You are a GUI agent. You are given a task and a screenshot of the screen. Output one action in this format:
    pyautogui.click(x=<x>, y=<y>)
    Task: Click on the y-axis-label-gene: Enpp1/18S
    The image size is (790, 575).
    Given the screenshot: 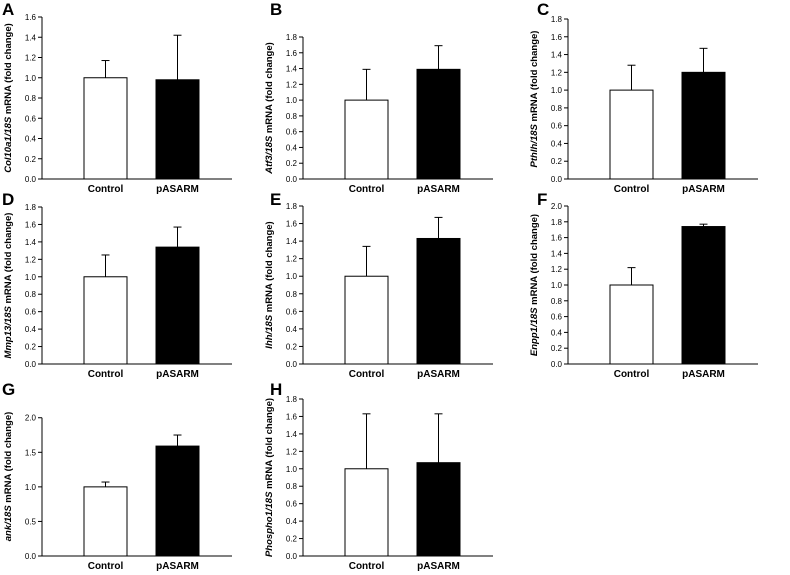 What is the action you would take?
    pyautogui.click(x=534, y=331)
    